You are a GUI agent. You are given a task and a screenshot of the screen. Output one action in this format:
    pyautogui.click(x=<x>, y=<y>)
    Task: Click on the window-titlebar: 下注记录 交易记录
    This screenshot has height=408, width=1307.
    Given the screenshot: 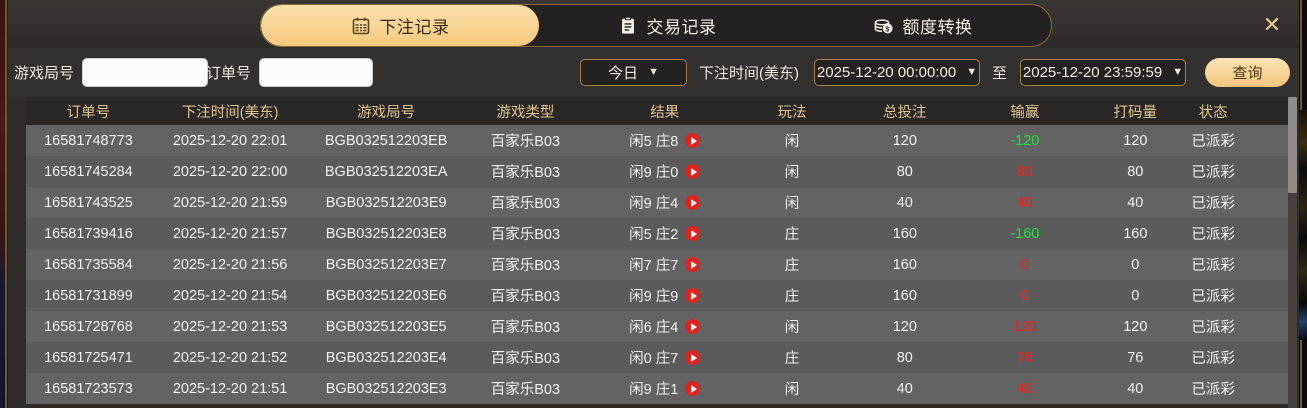 What is the action you would take?
    pyautogui.click(x=653, y=24)
    